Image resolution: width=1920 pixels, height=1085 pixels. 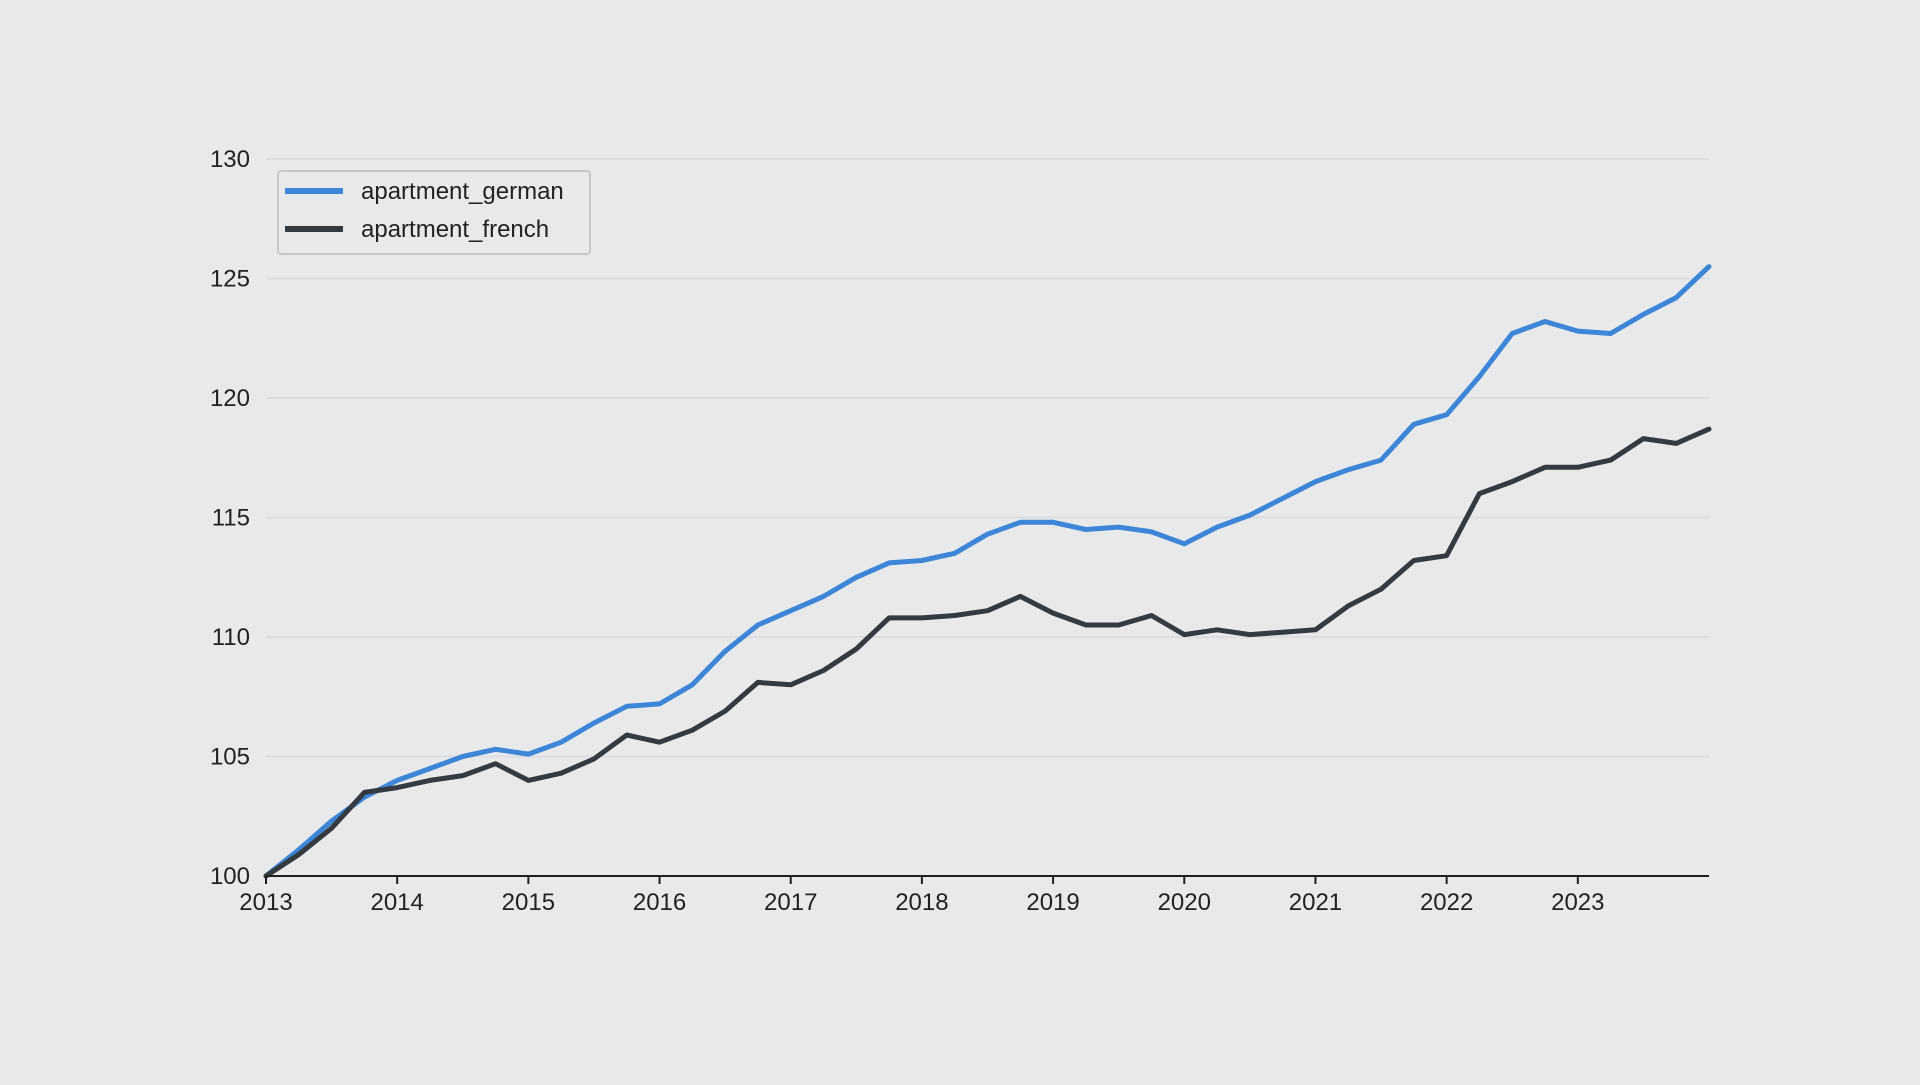 What do you see at coordinates (230, 757) in the screenshot?
I see `y-tick-label: 105` at bounding box center [230, 757].